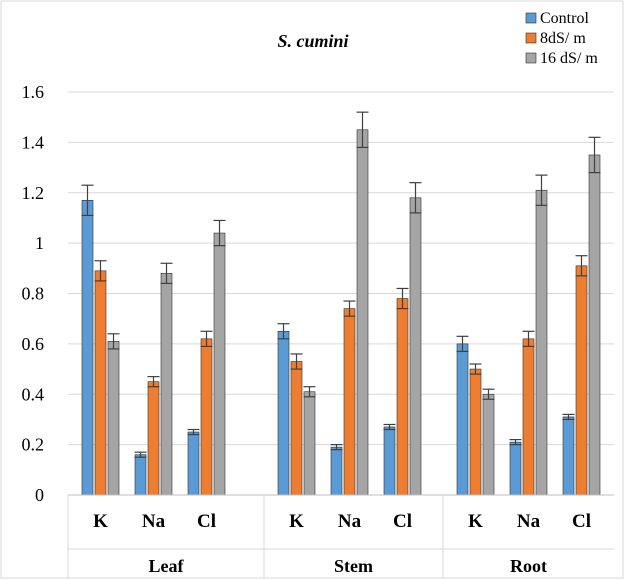 This screenshot has height=579, width=624. Describe the element at coordinates (353, 566) in the screenshot. I see `x-group-label: Stem` at that location.